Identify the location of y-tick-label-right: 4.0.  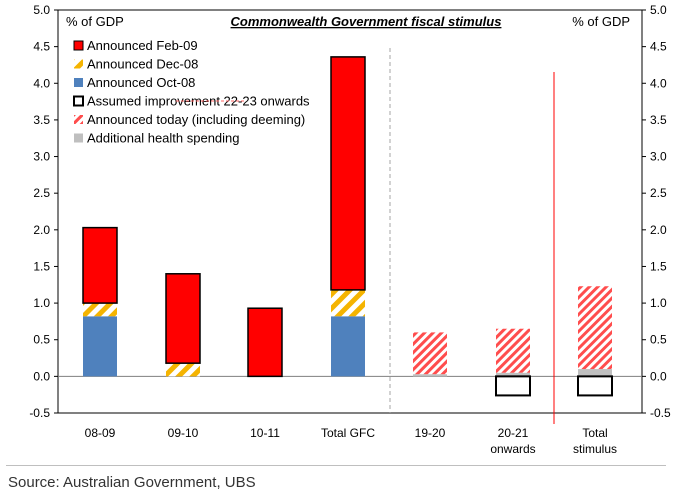
(658, 83).